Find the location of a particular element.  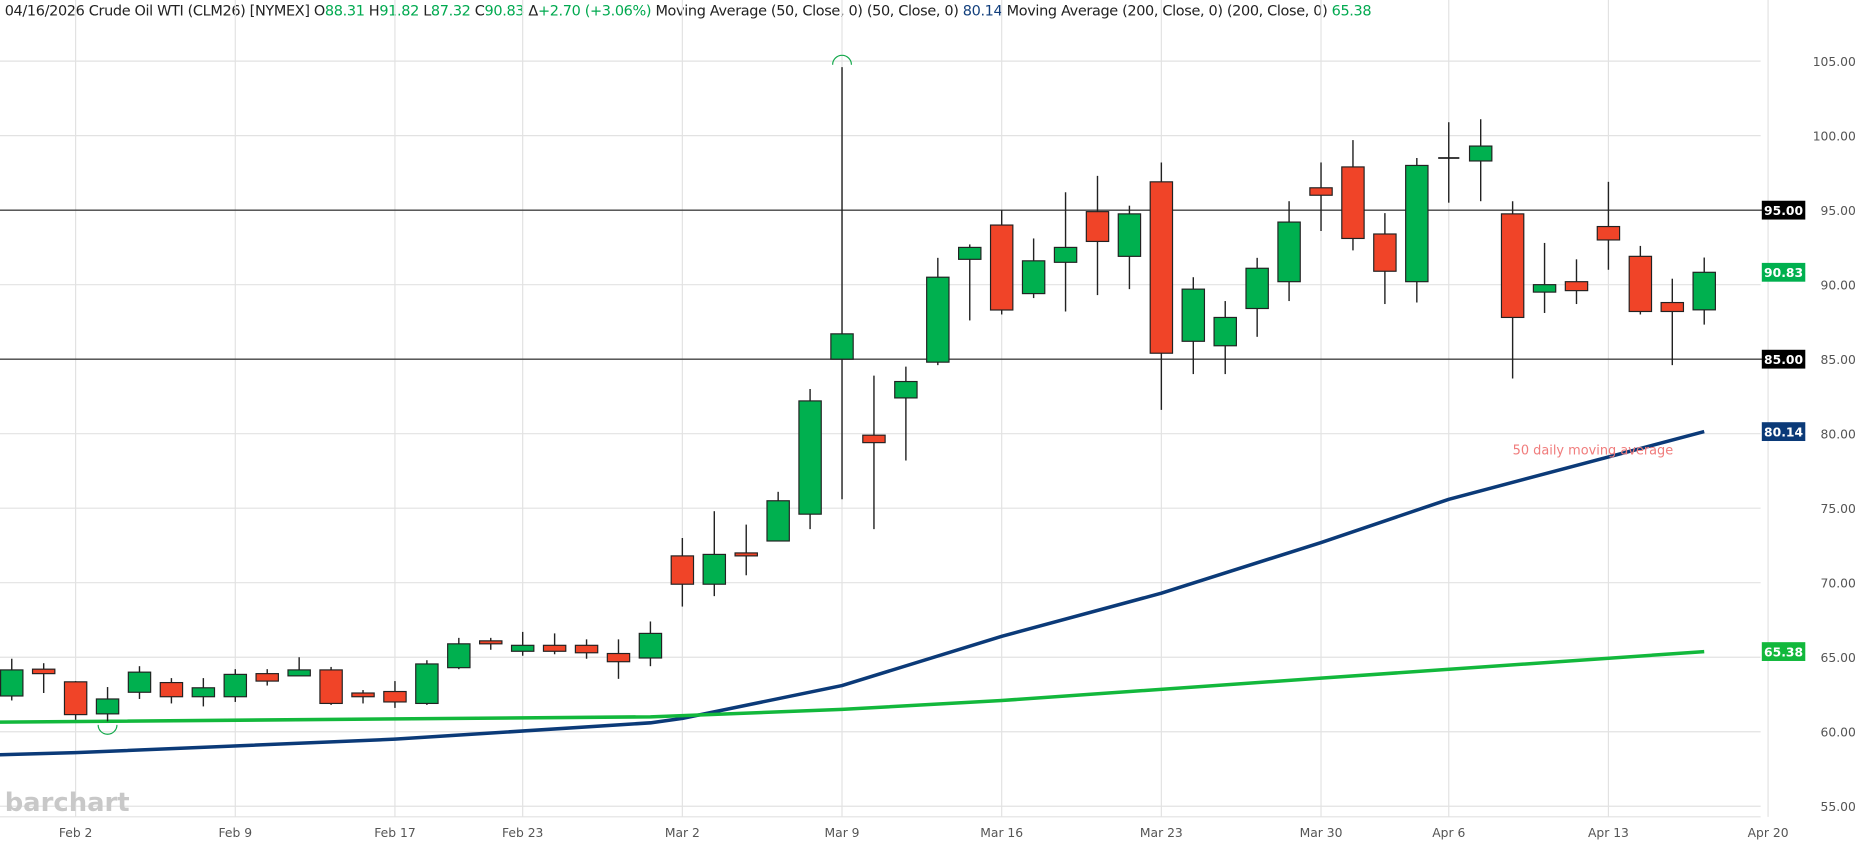

y-tick-label: 55.00 is located at coordinates (1838, 807).